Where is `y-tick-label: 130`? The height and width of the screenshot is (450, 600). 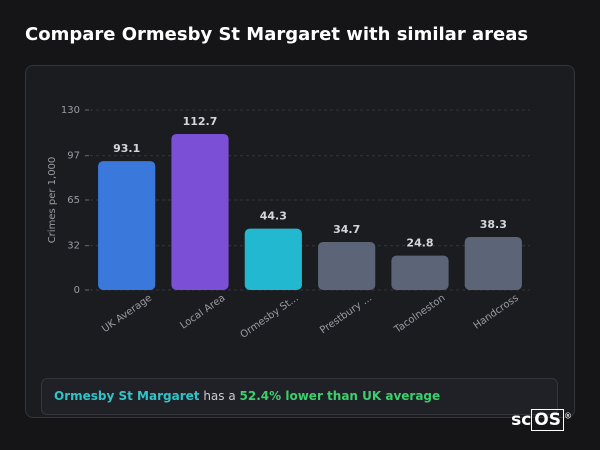
y-tick-label: 130 is located at coordinates (70, 110).